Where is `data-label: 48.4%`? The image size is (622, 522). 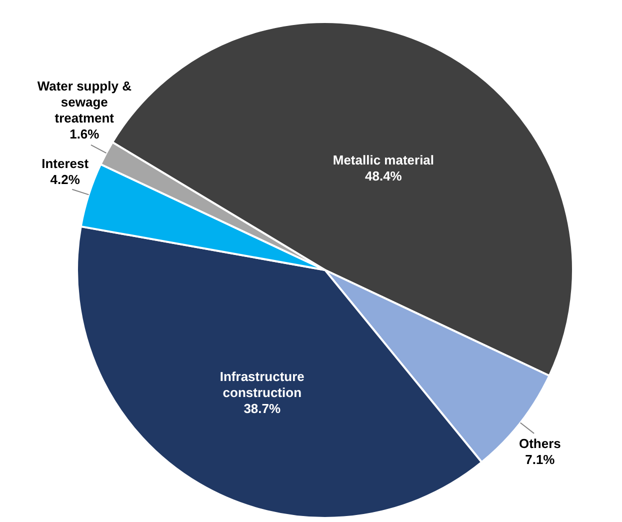
data-label: 48.4% is located at coordinates (383, 176).